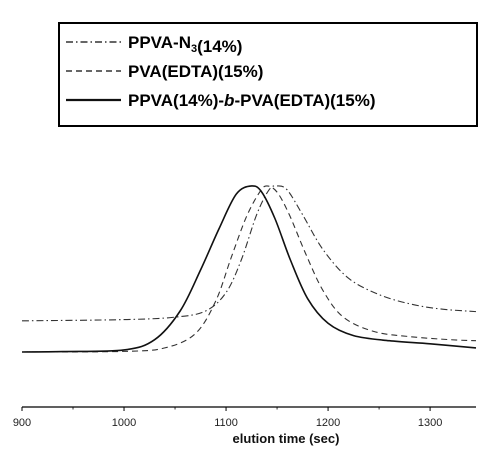 This screenshot has height=449, width=478. I want to click on x-tick-label: 1000, so click(124, 423).